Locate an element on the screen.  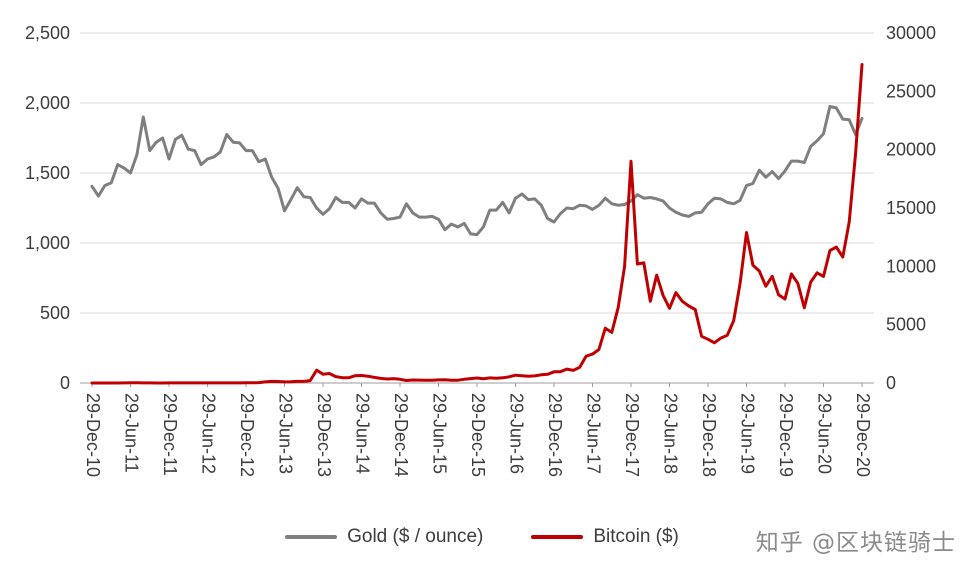
x-axis-tick-label: 29-Jun-11 is located at coordinates (132, 433).